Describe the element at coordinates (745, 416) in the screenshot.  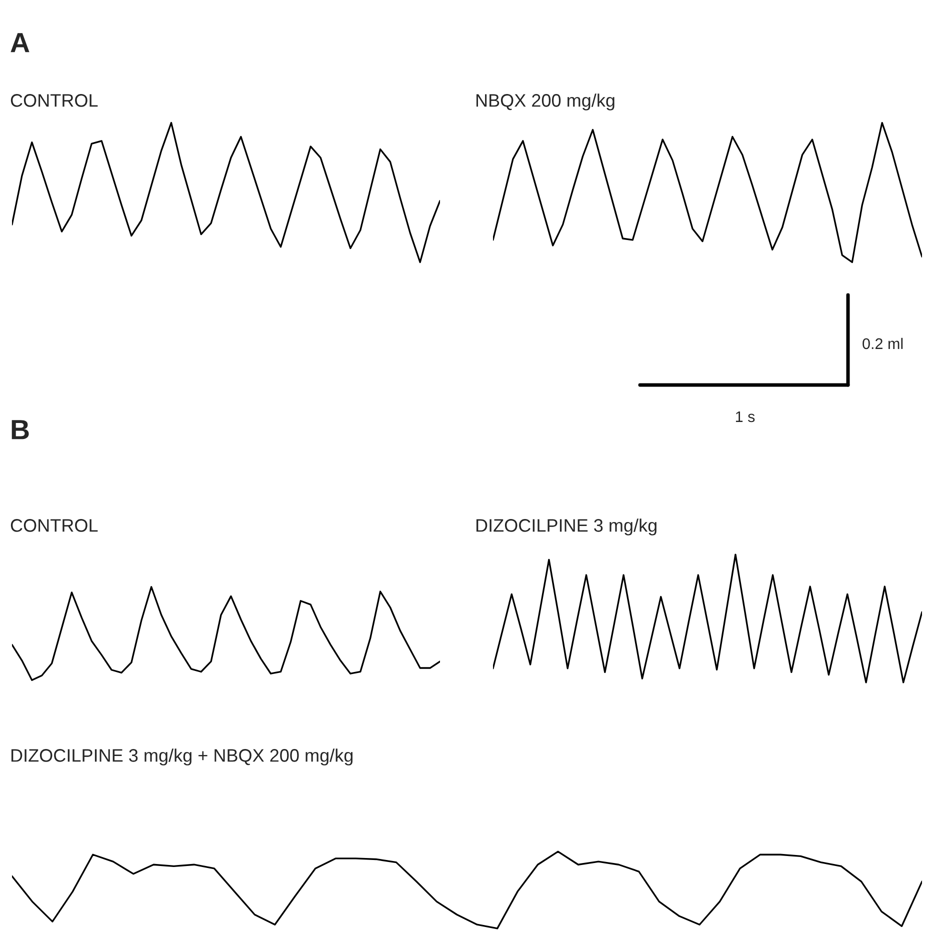
I see `text: 1 s` at that location.